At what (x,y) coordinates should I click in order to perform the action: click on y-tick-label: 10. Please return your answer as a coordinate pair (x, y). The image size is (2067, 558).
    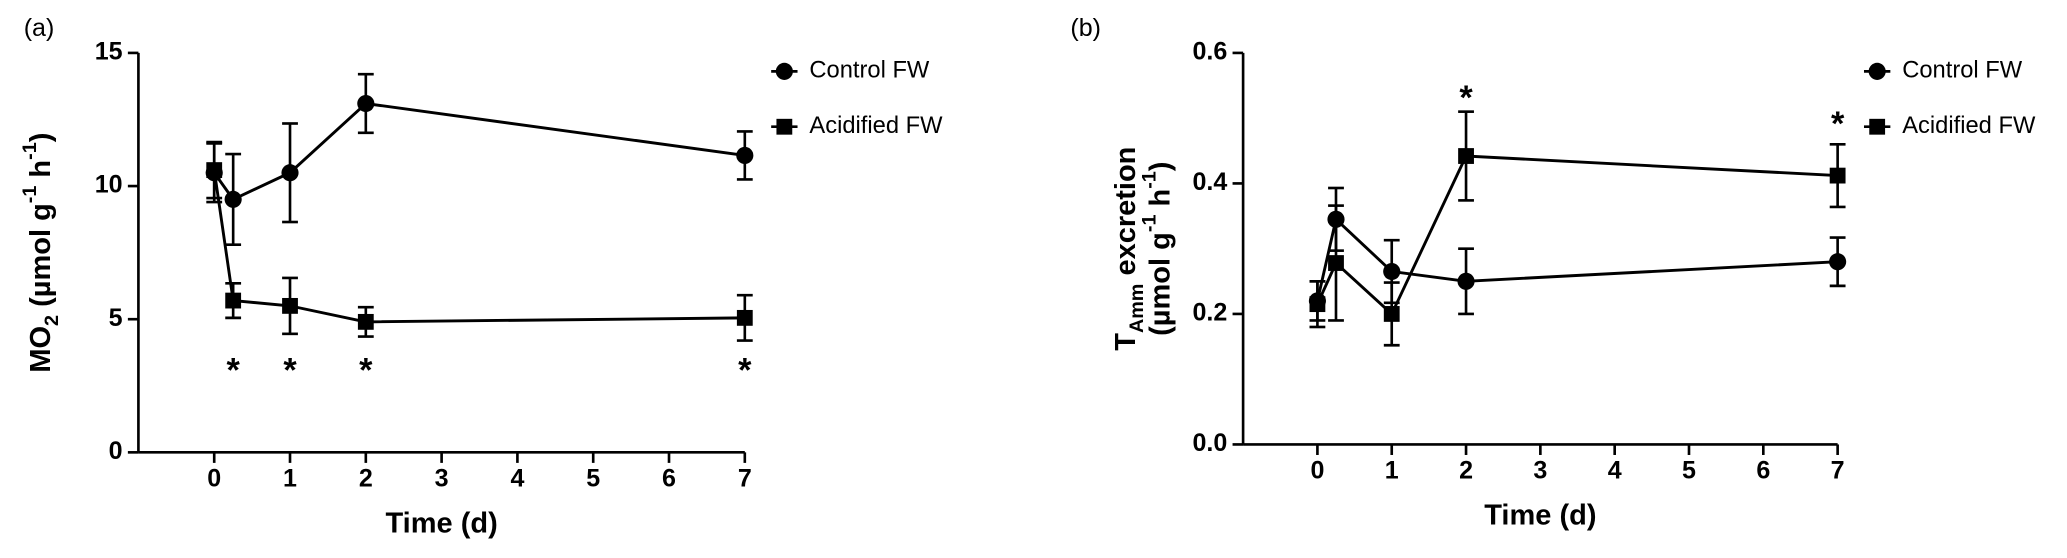
    Looking at the image, I should click on (109, 185).